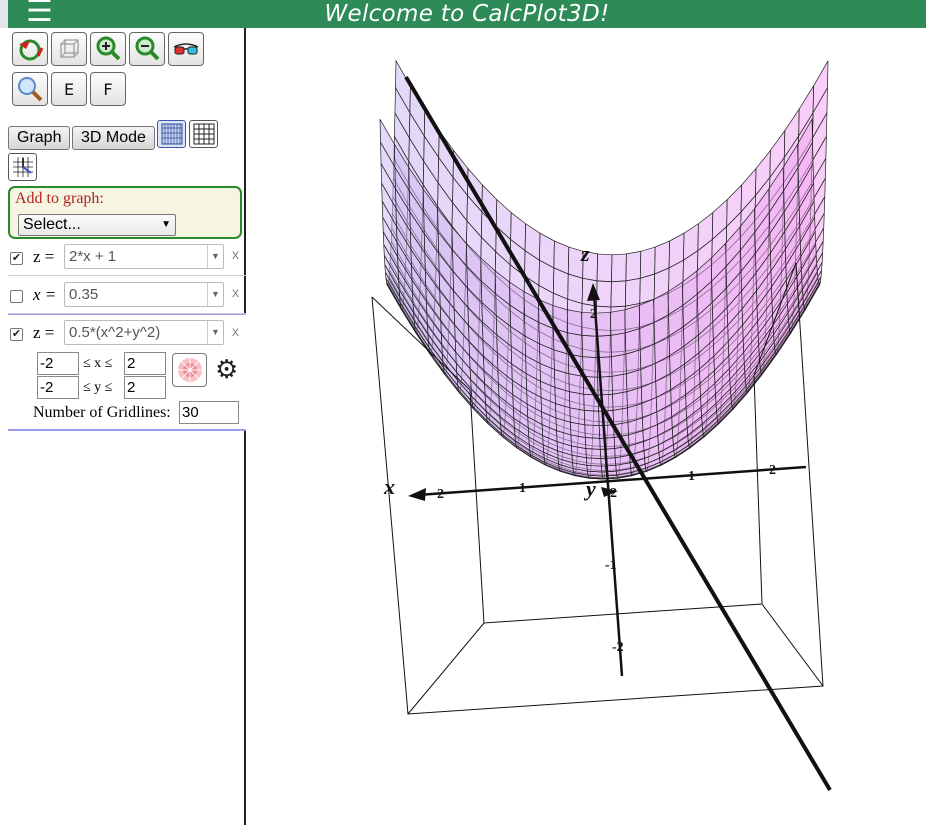 The image size is (926, 825). I want to click on equation-2-value: 0.35, so click(84, 294).